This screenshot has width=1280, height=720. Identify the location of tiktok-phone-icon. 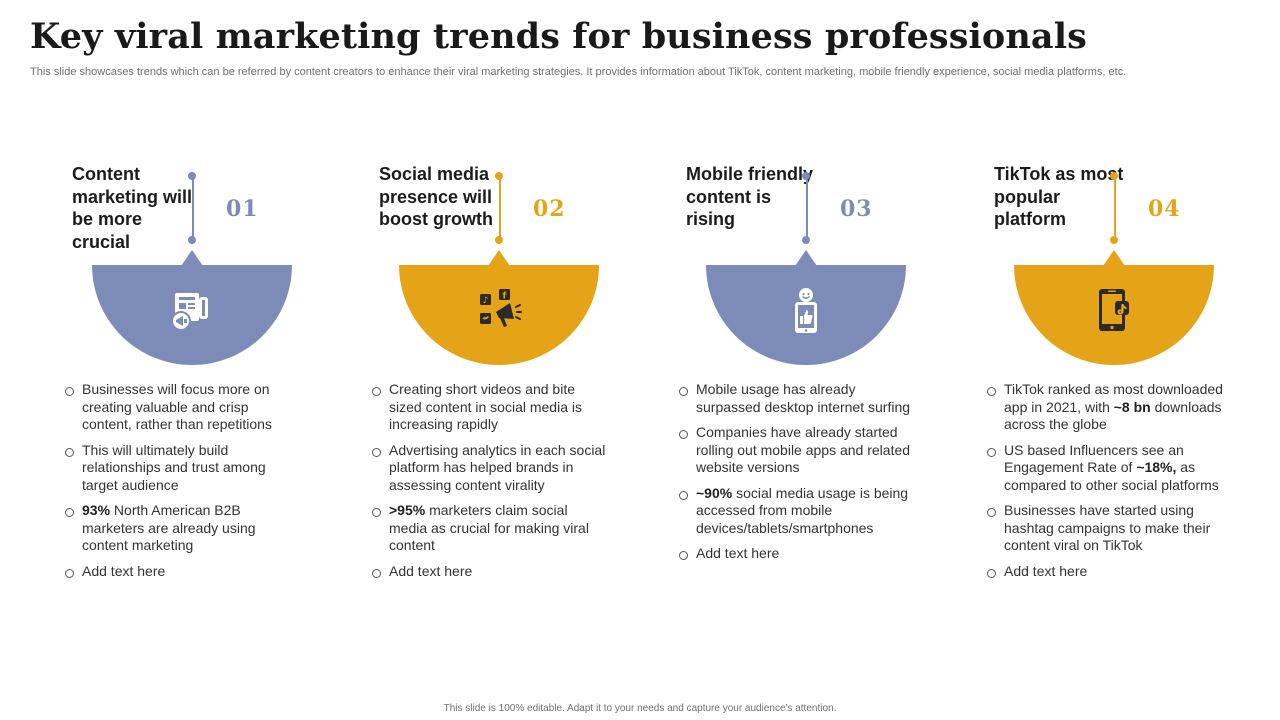
(1114, 310).